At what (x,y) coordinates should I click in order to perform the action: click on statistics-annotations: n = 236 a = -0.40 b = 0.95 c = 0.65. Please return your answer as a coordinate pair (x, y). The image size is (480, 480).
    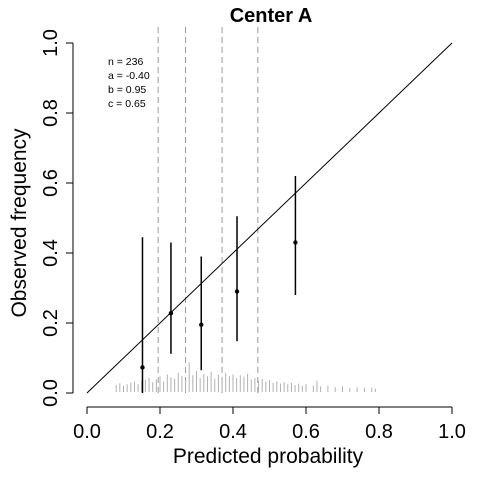
    Looking at the image, I should click on (129, 83).